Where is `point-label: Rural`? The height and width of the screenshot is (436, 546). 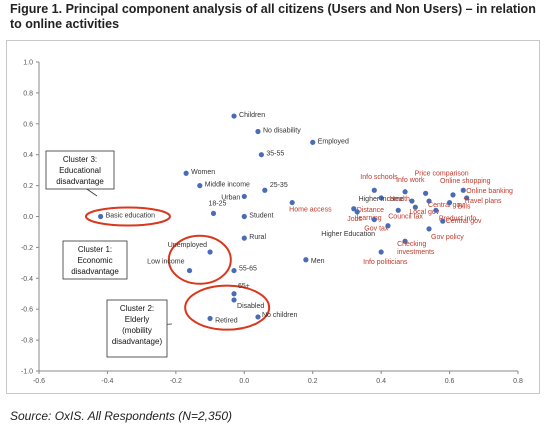
point-label: Rural is located at coordinates (257, 237).